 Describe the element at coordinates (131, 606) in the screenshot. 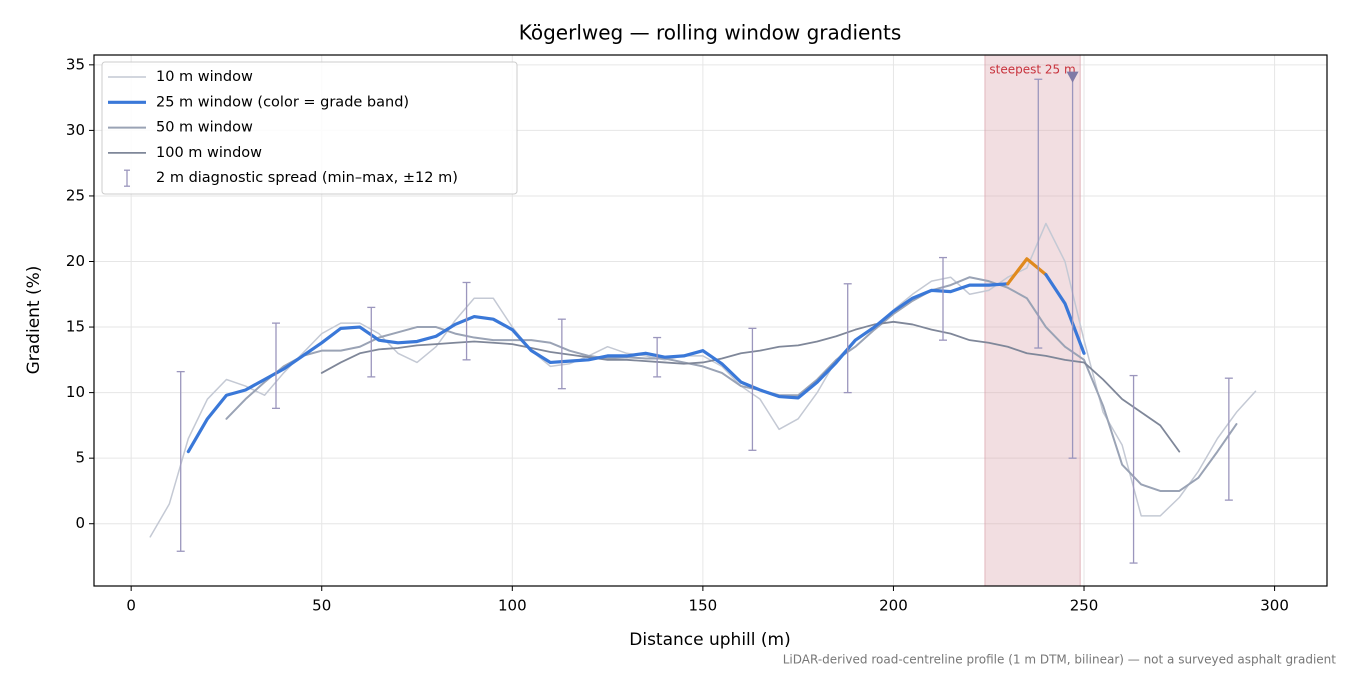

I see `x-tick-label: 0` at that location.